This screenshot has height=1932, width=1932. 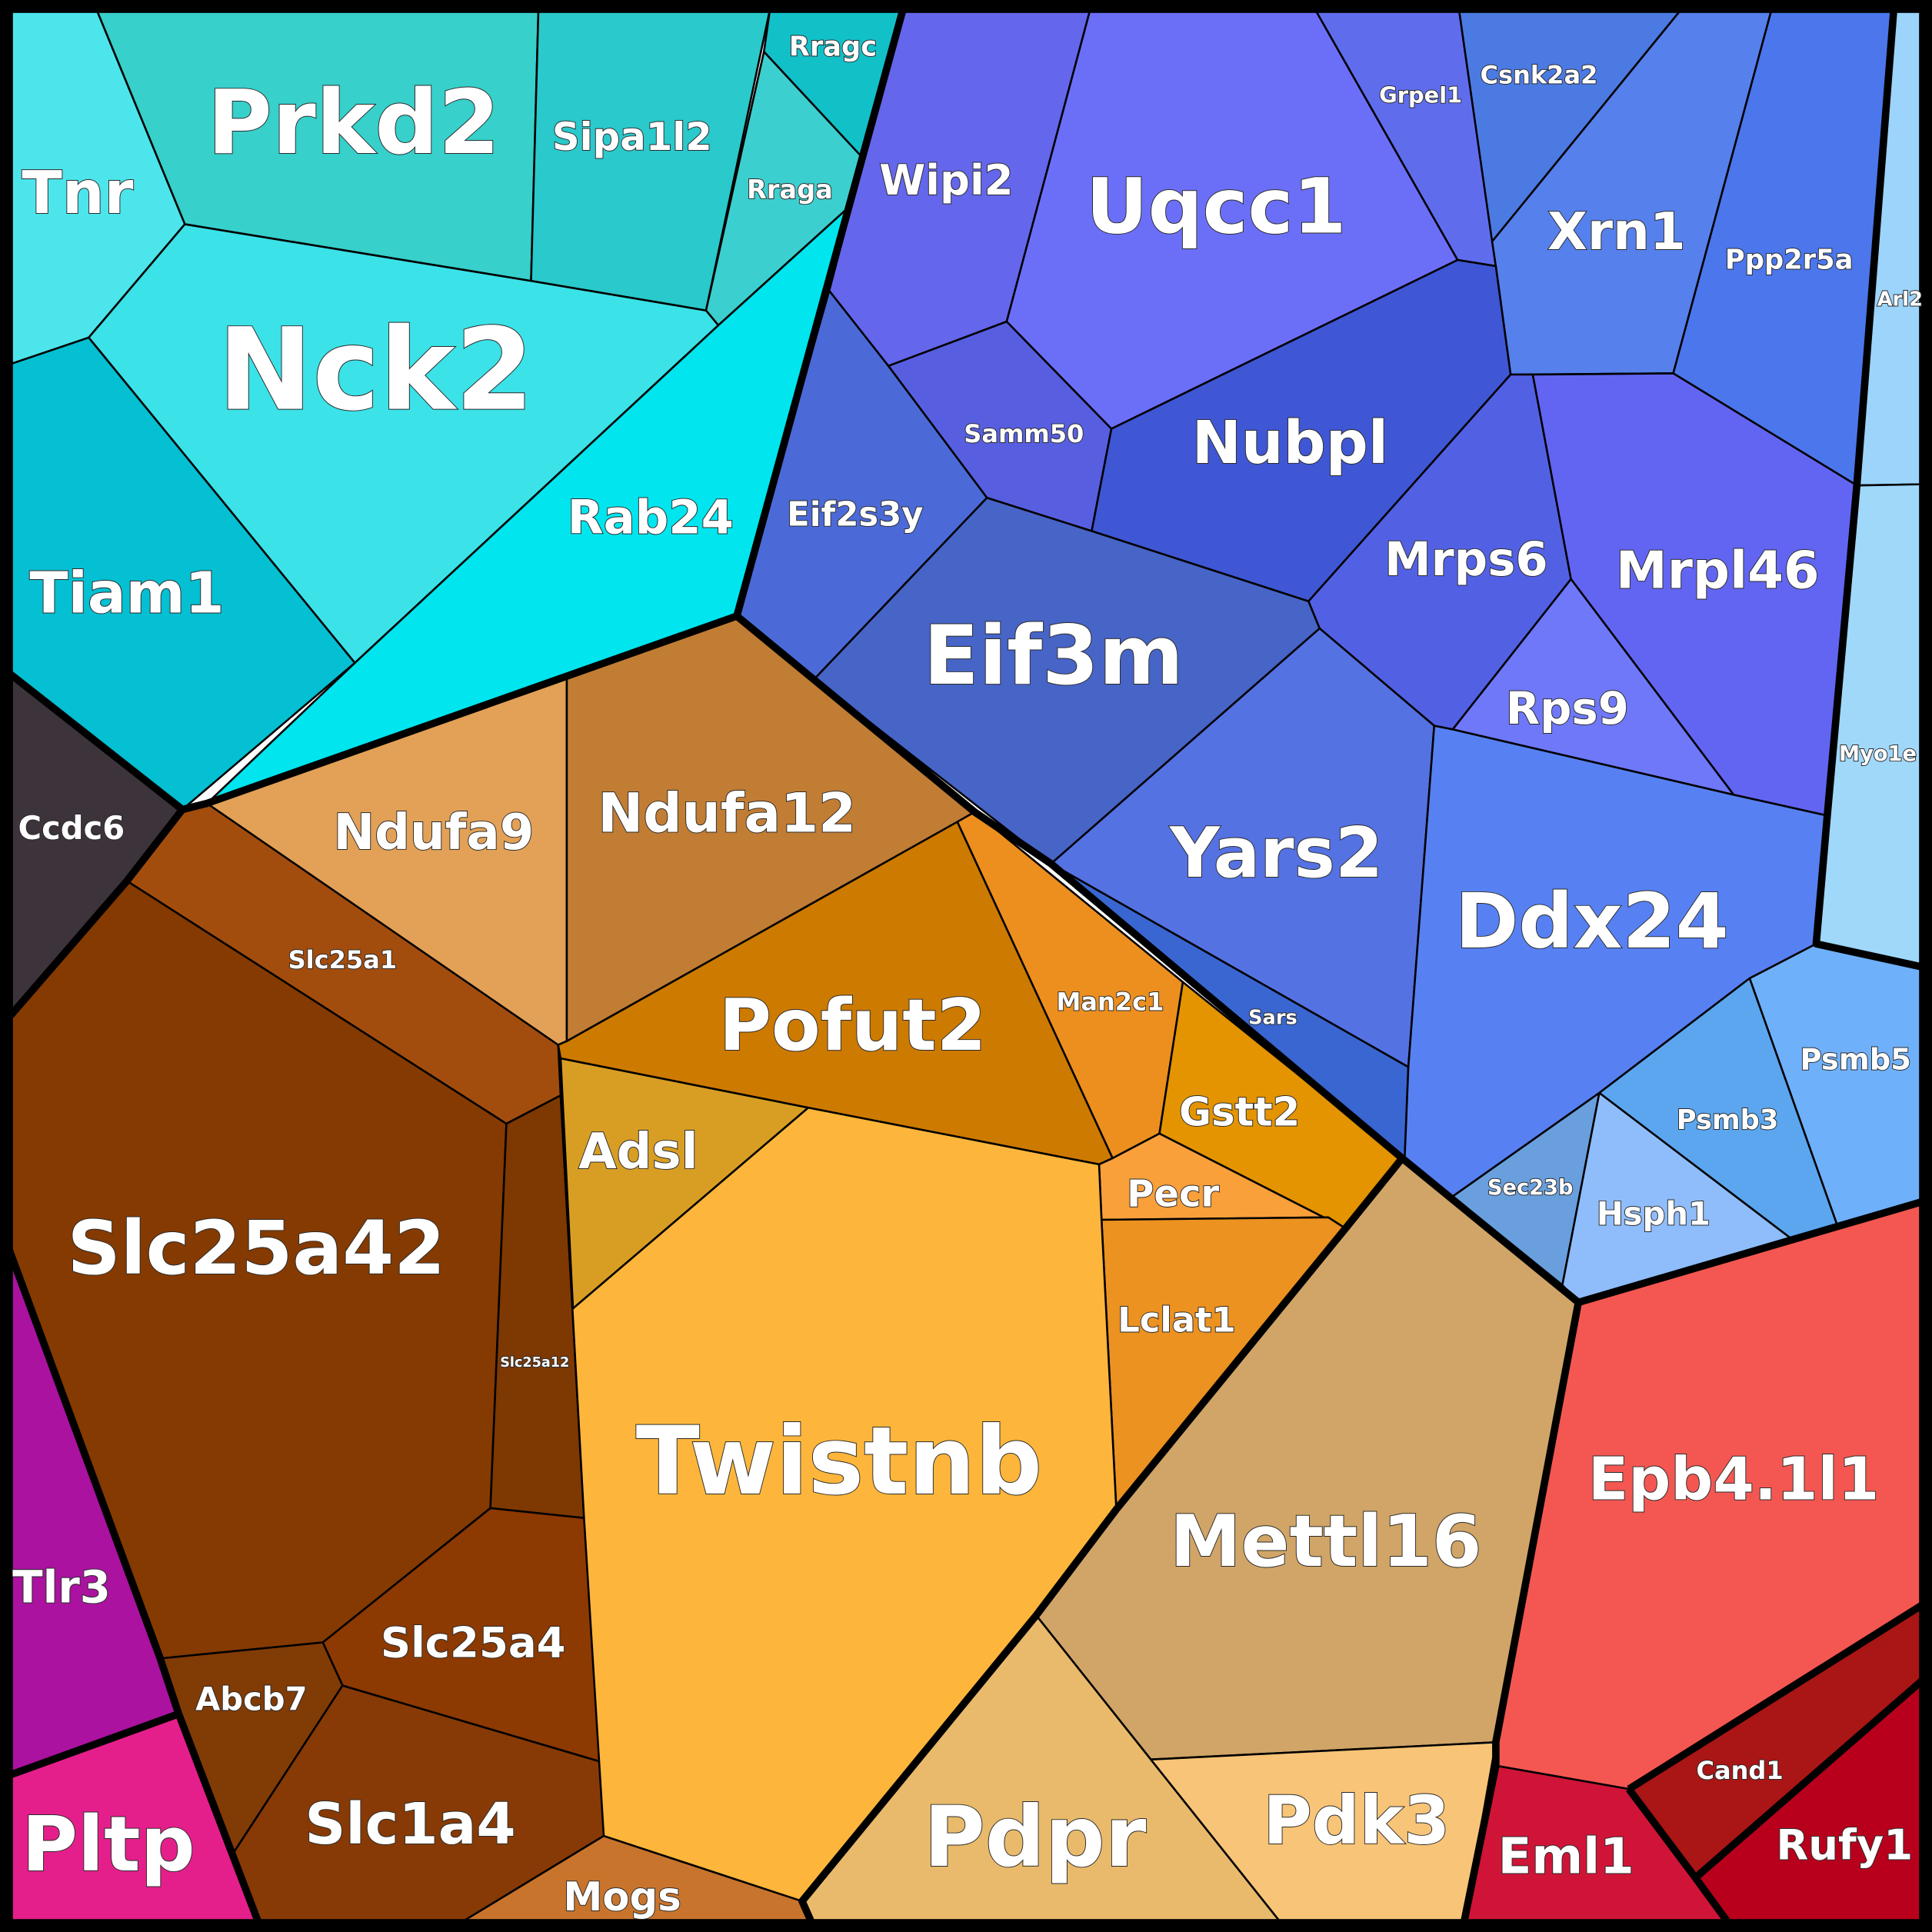 What do you see at coordinates (1420, 95) in the screenshot?
I see `cell-label-grpel1: Grpel1` at bounding box center [1420, 95].